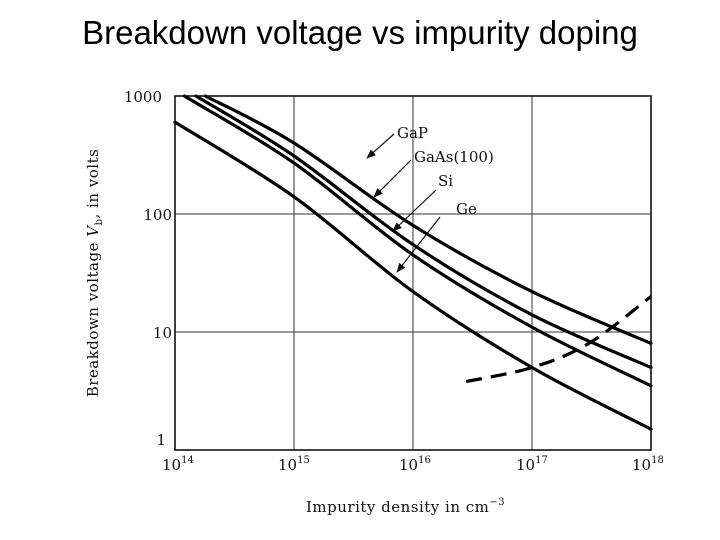 Image resolution: width=720 pixels, height=540 pixels. What do you see at coordinates (94, 273) in the screenshot?
I see `y-axis-label: Breakdown voltage Vb, in volts` at bounding box center [94, 273].